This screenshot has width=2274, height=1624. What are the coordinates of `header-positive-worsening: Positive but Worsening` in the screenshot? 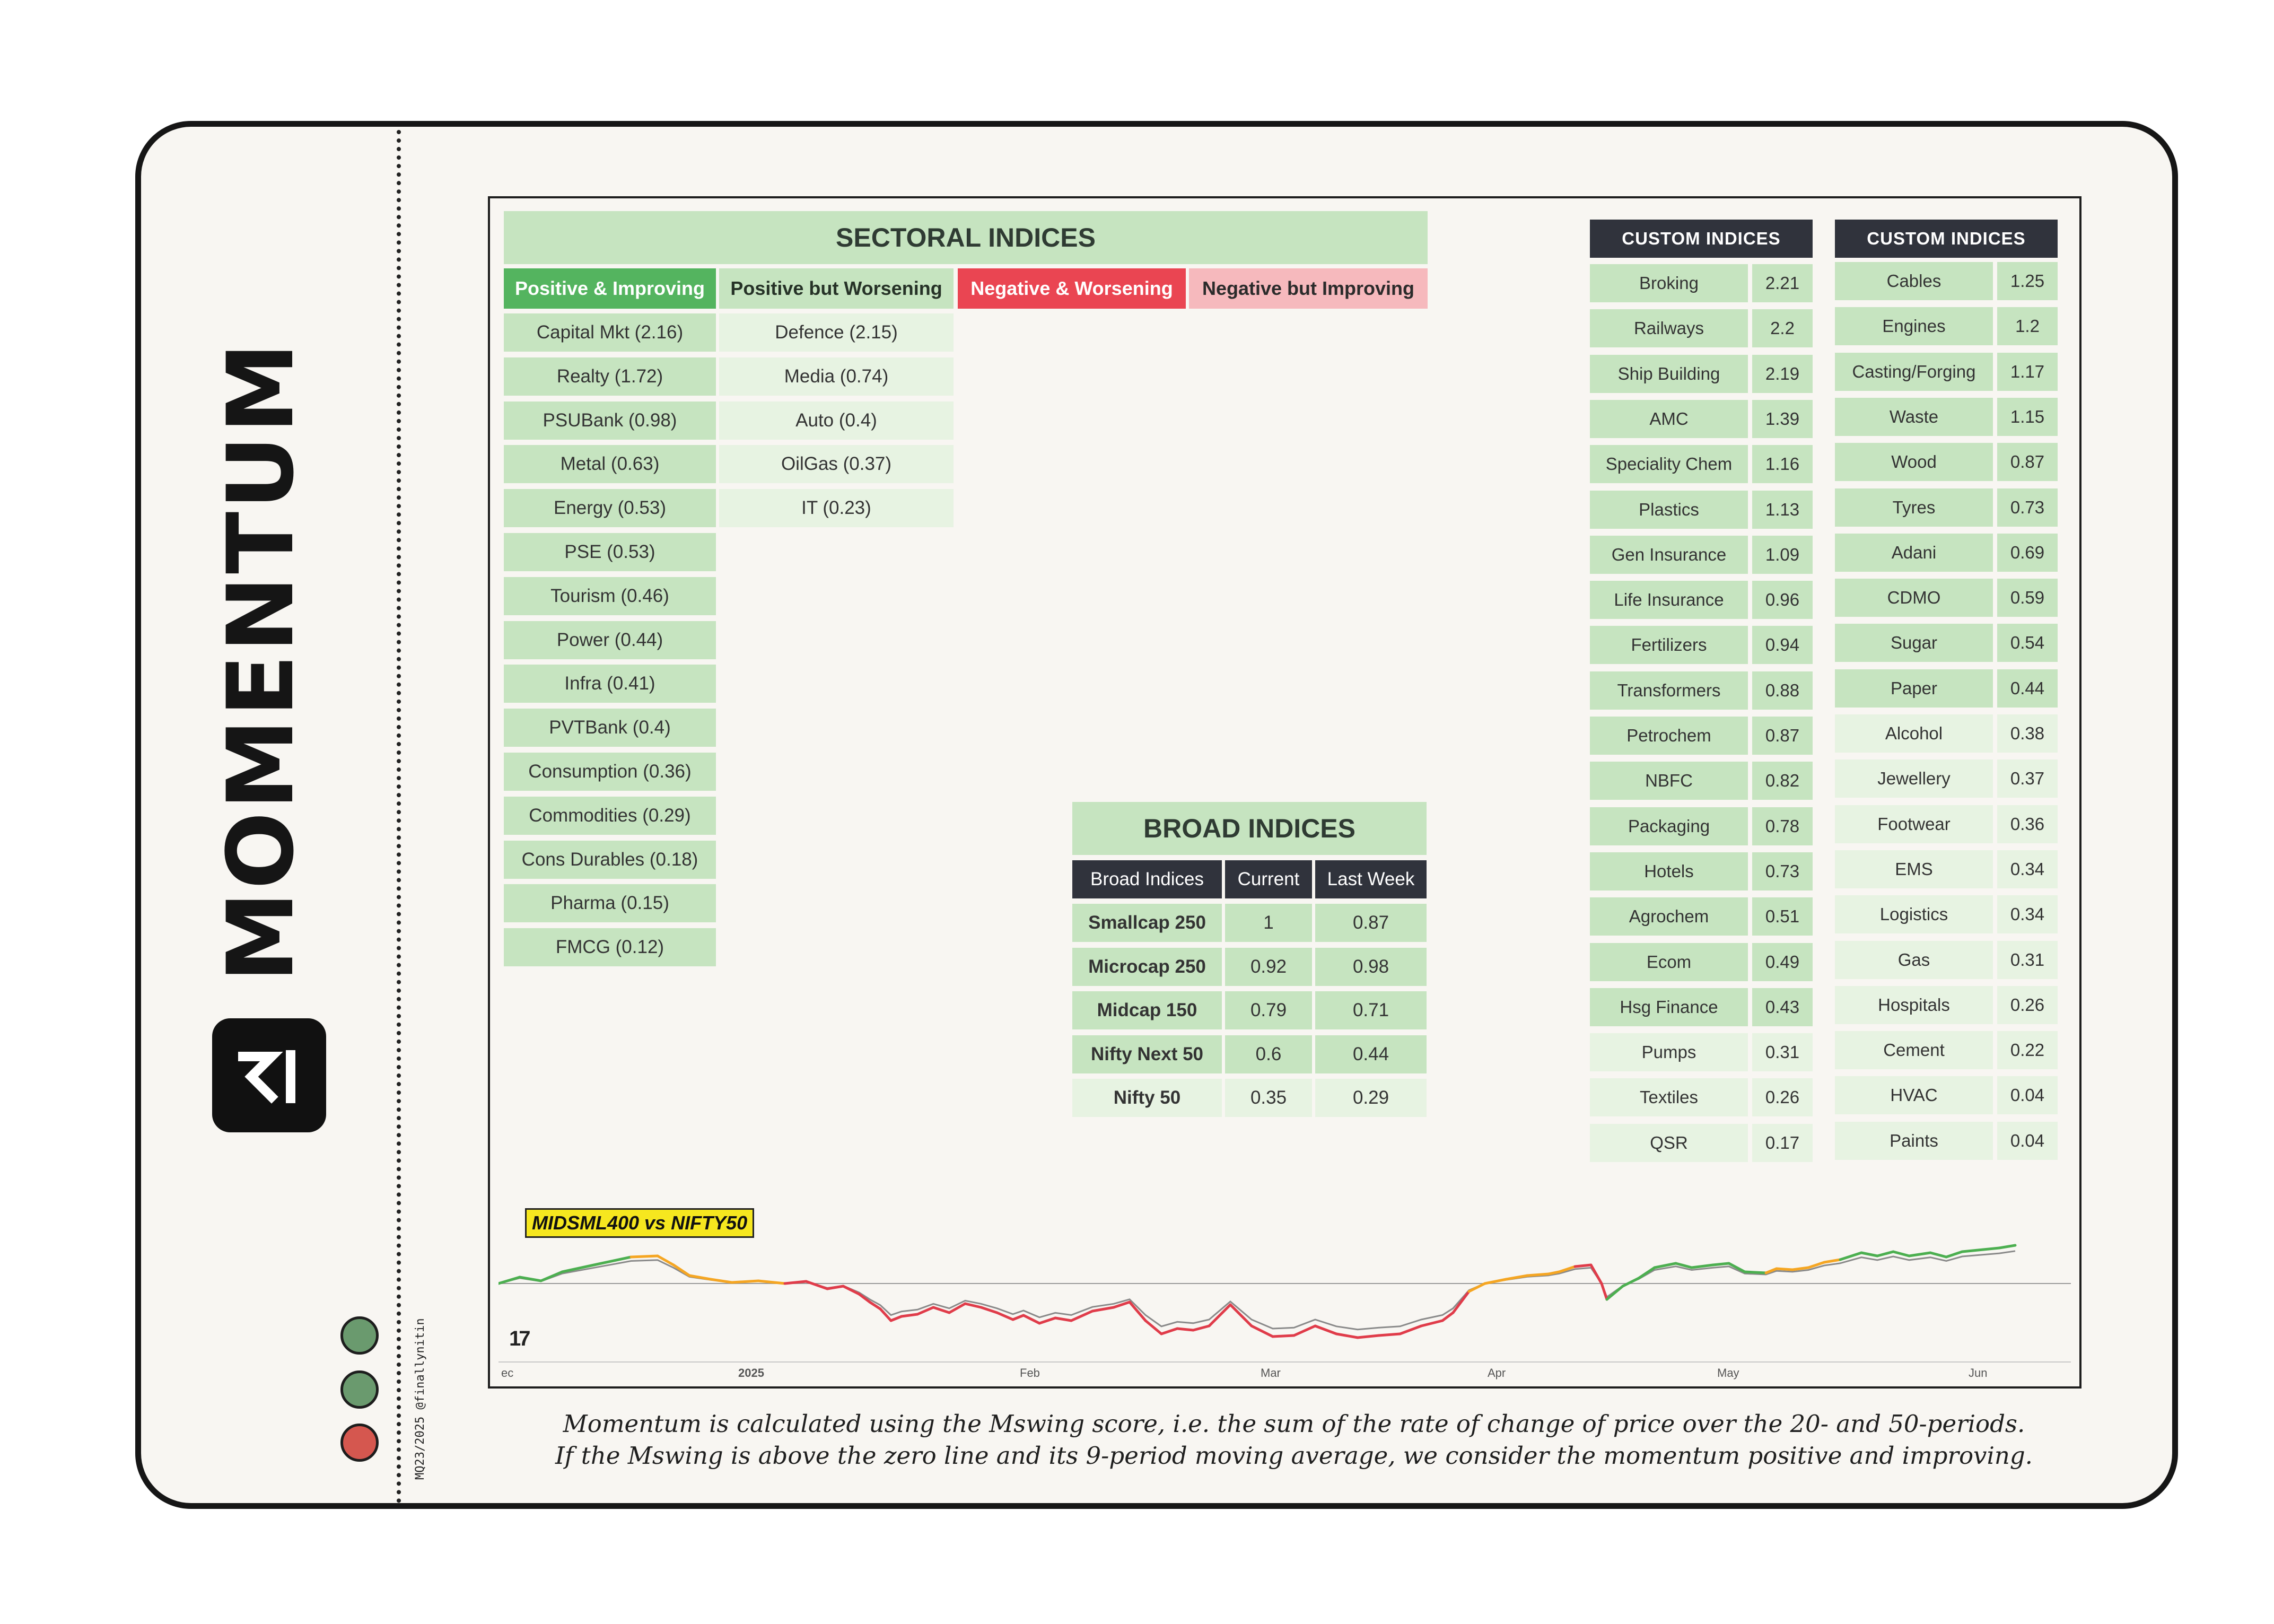 It's located at (836, 288).